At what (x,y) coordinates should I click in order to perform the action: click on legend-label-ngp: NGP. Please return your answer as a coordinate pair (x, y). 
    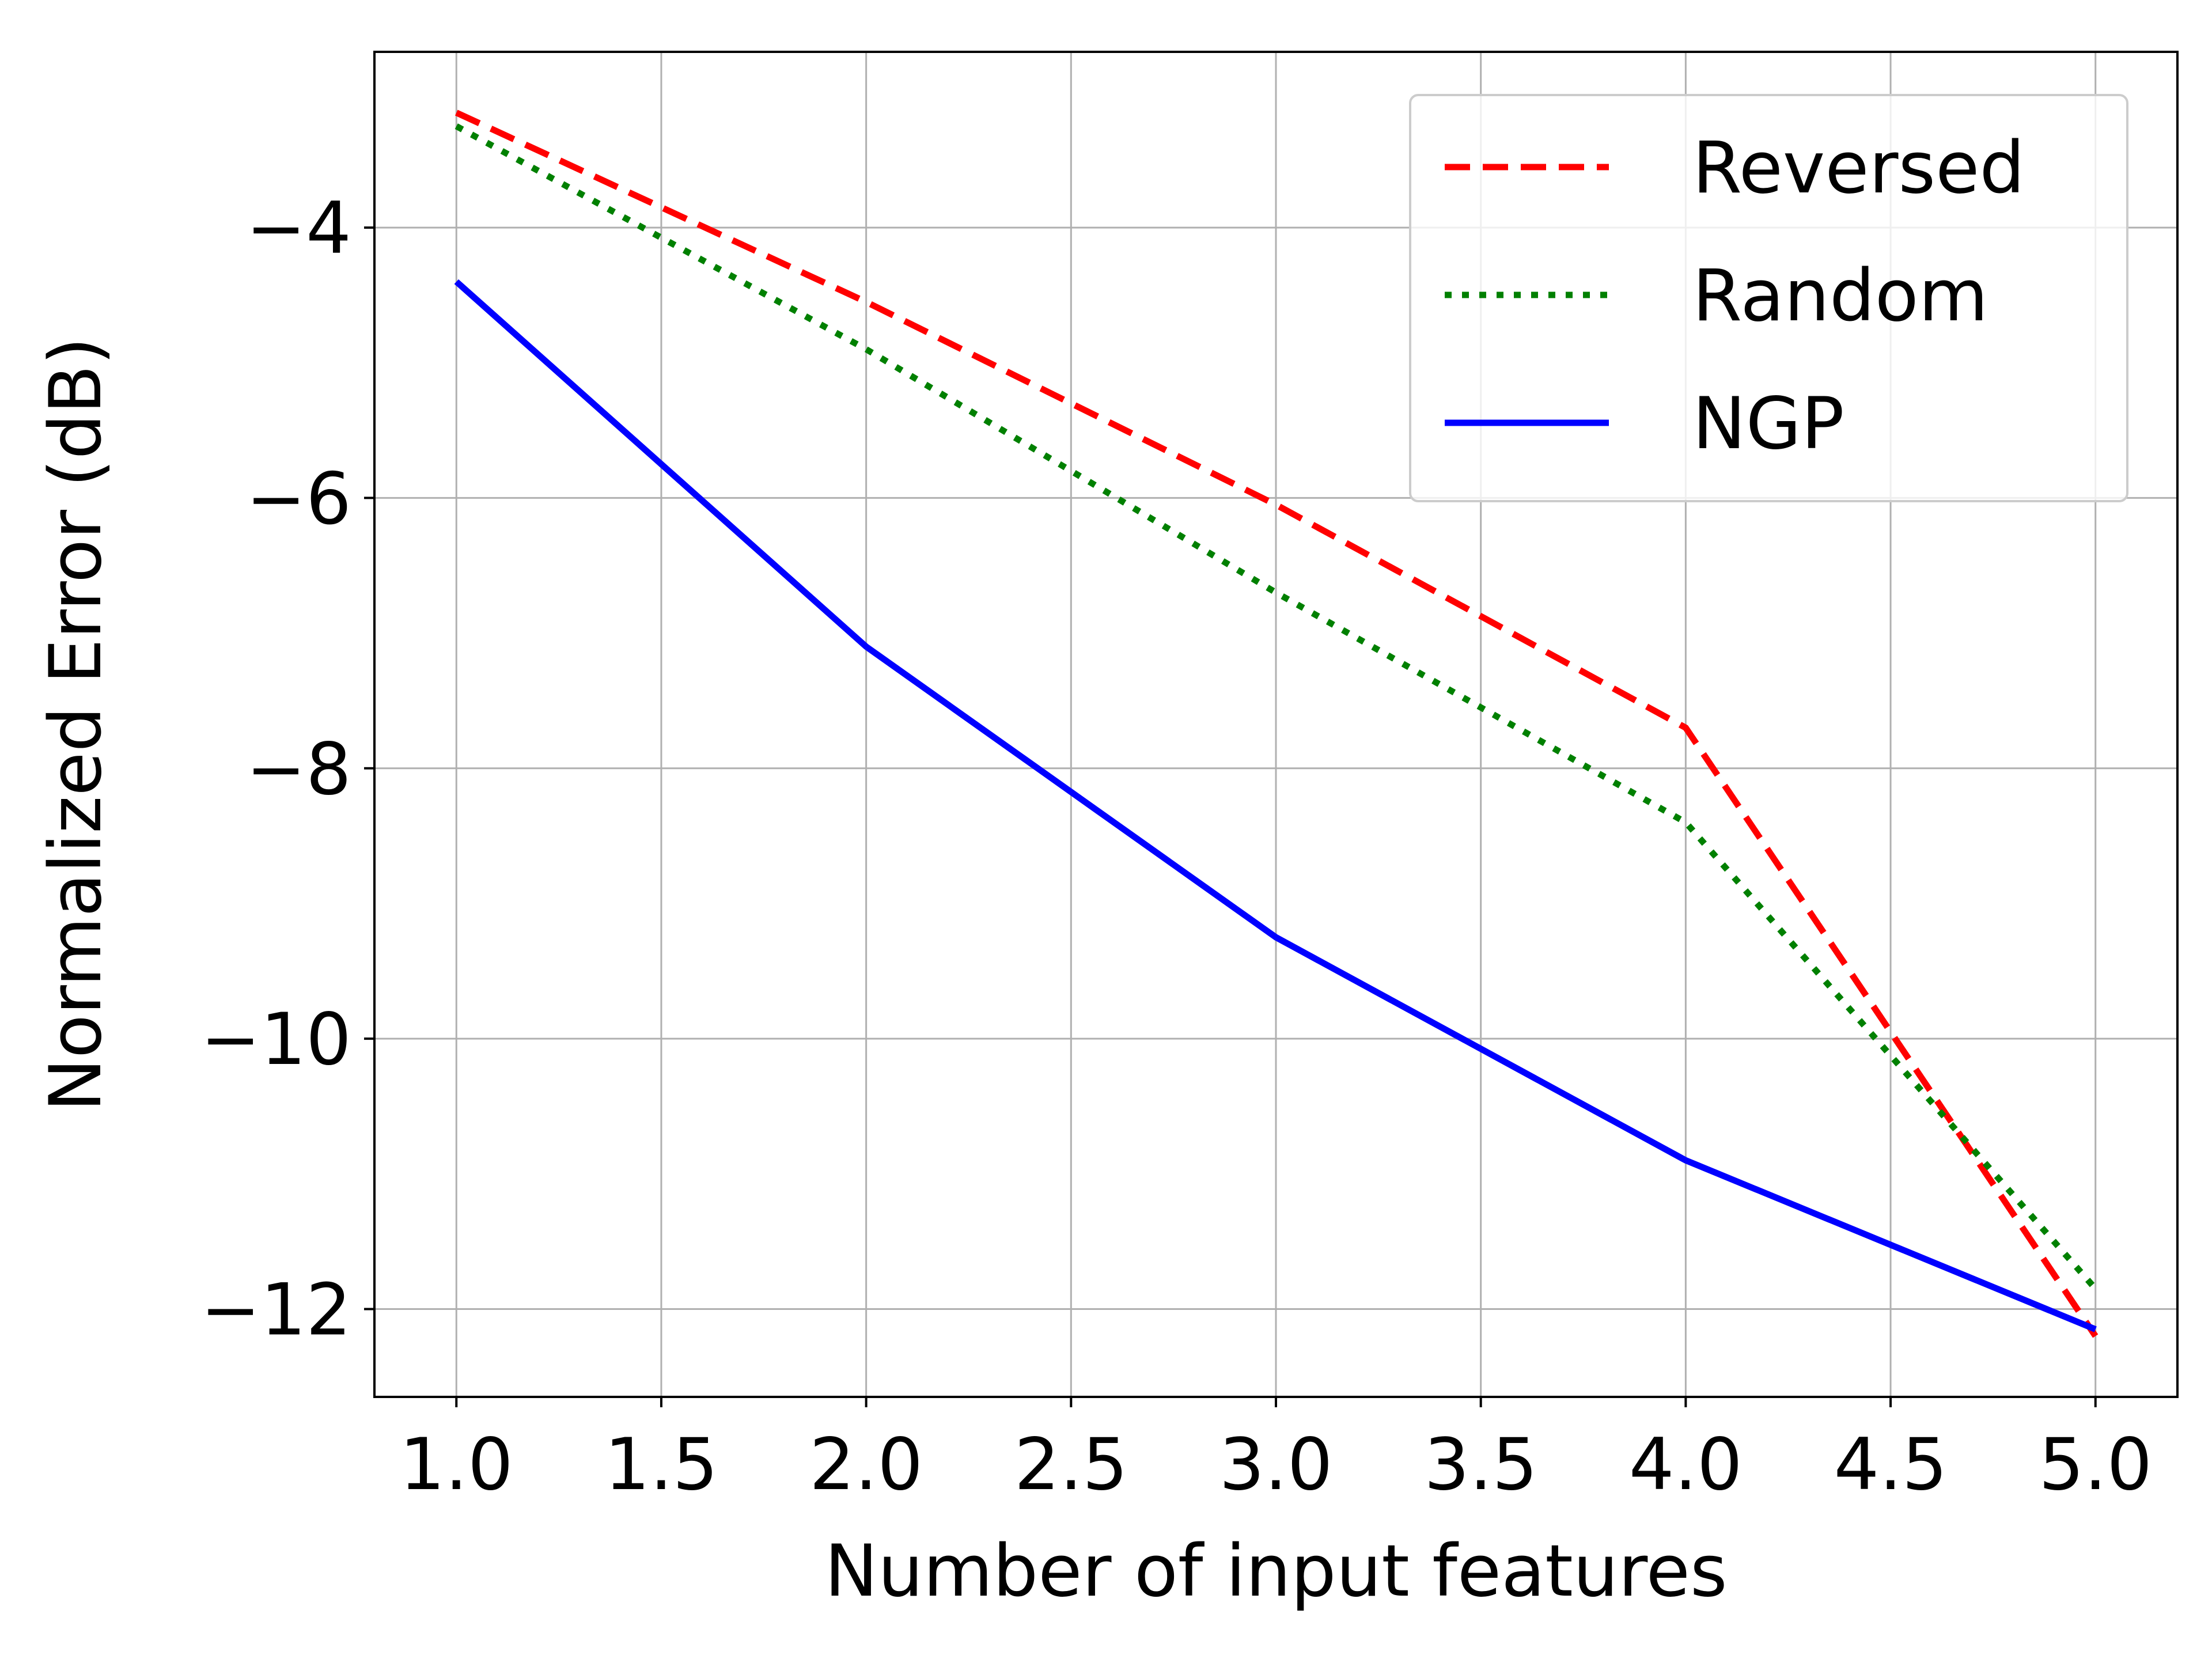
    Looking at the image, I should click on (1768, 423).